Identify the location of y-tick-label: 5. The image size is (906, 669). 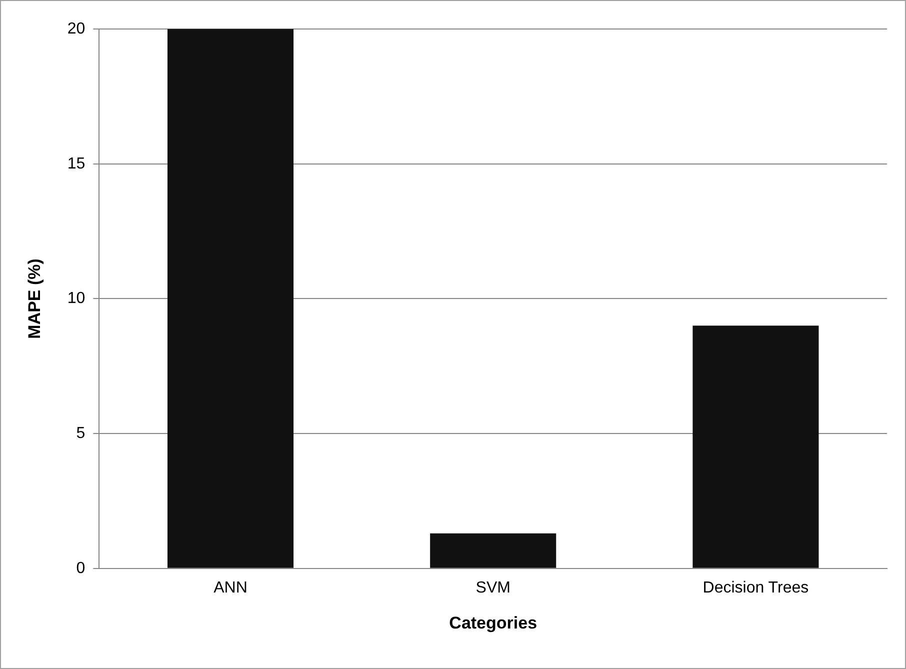
(81, 433).